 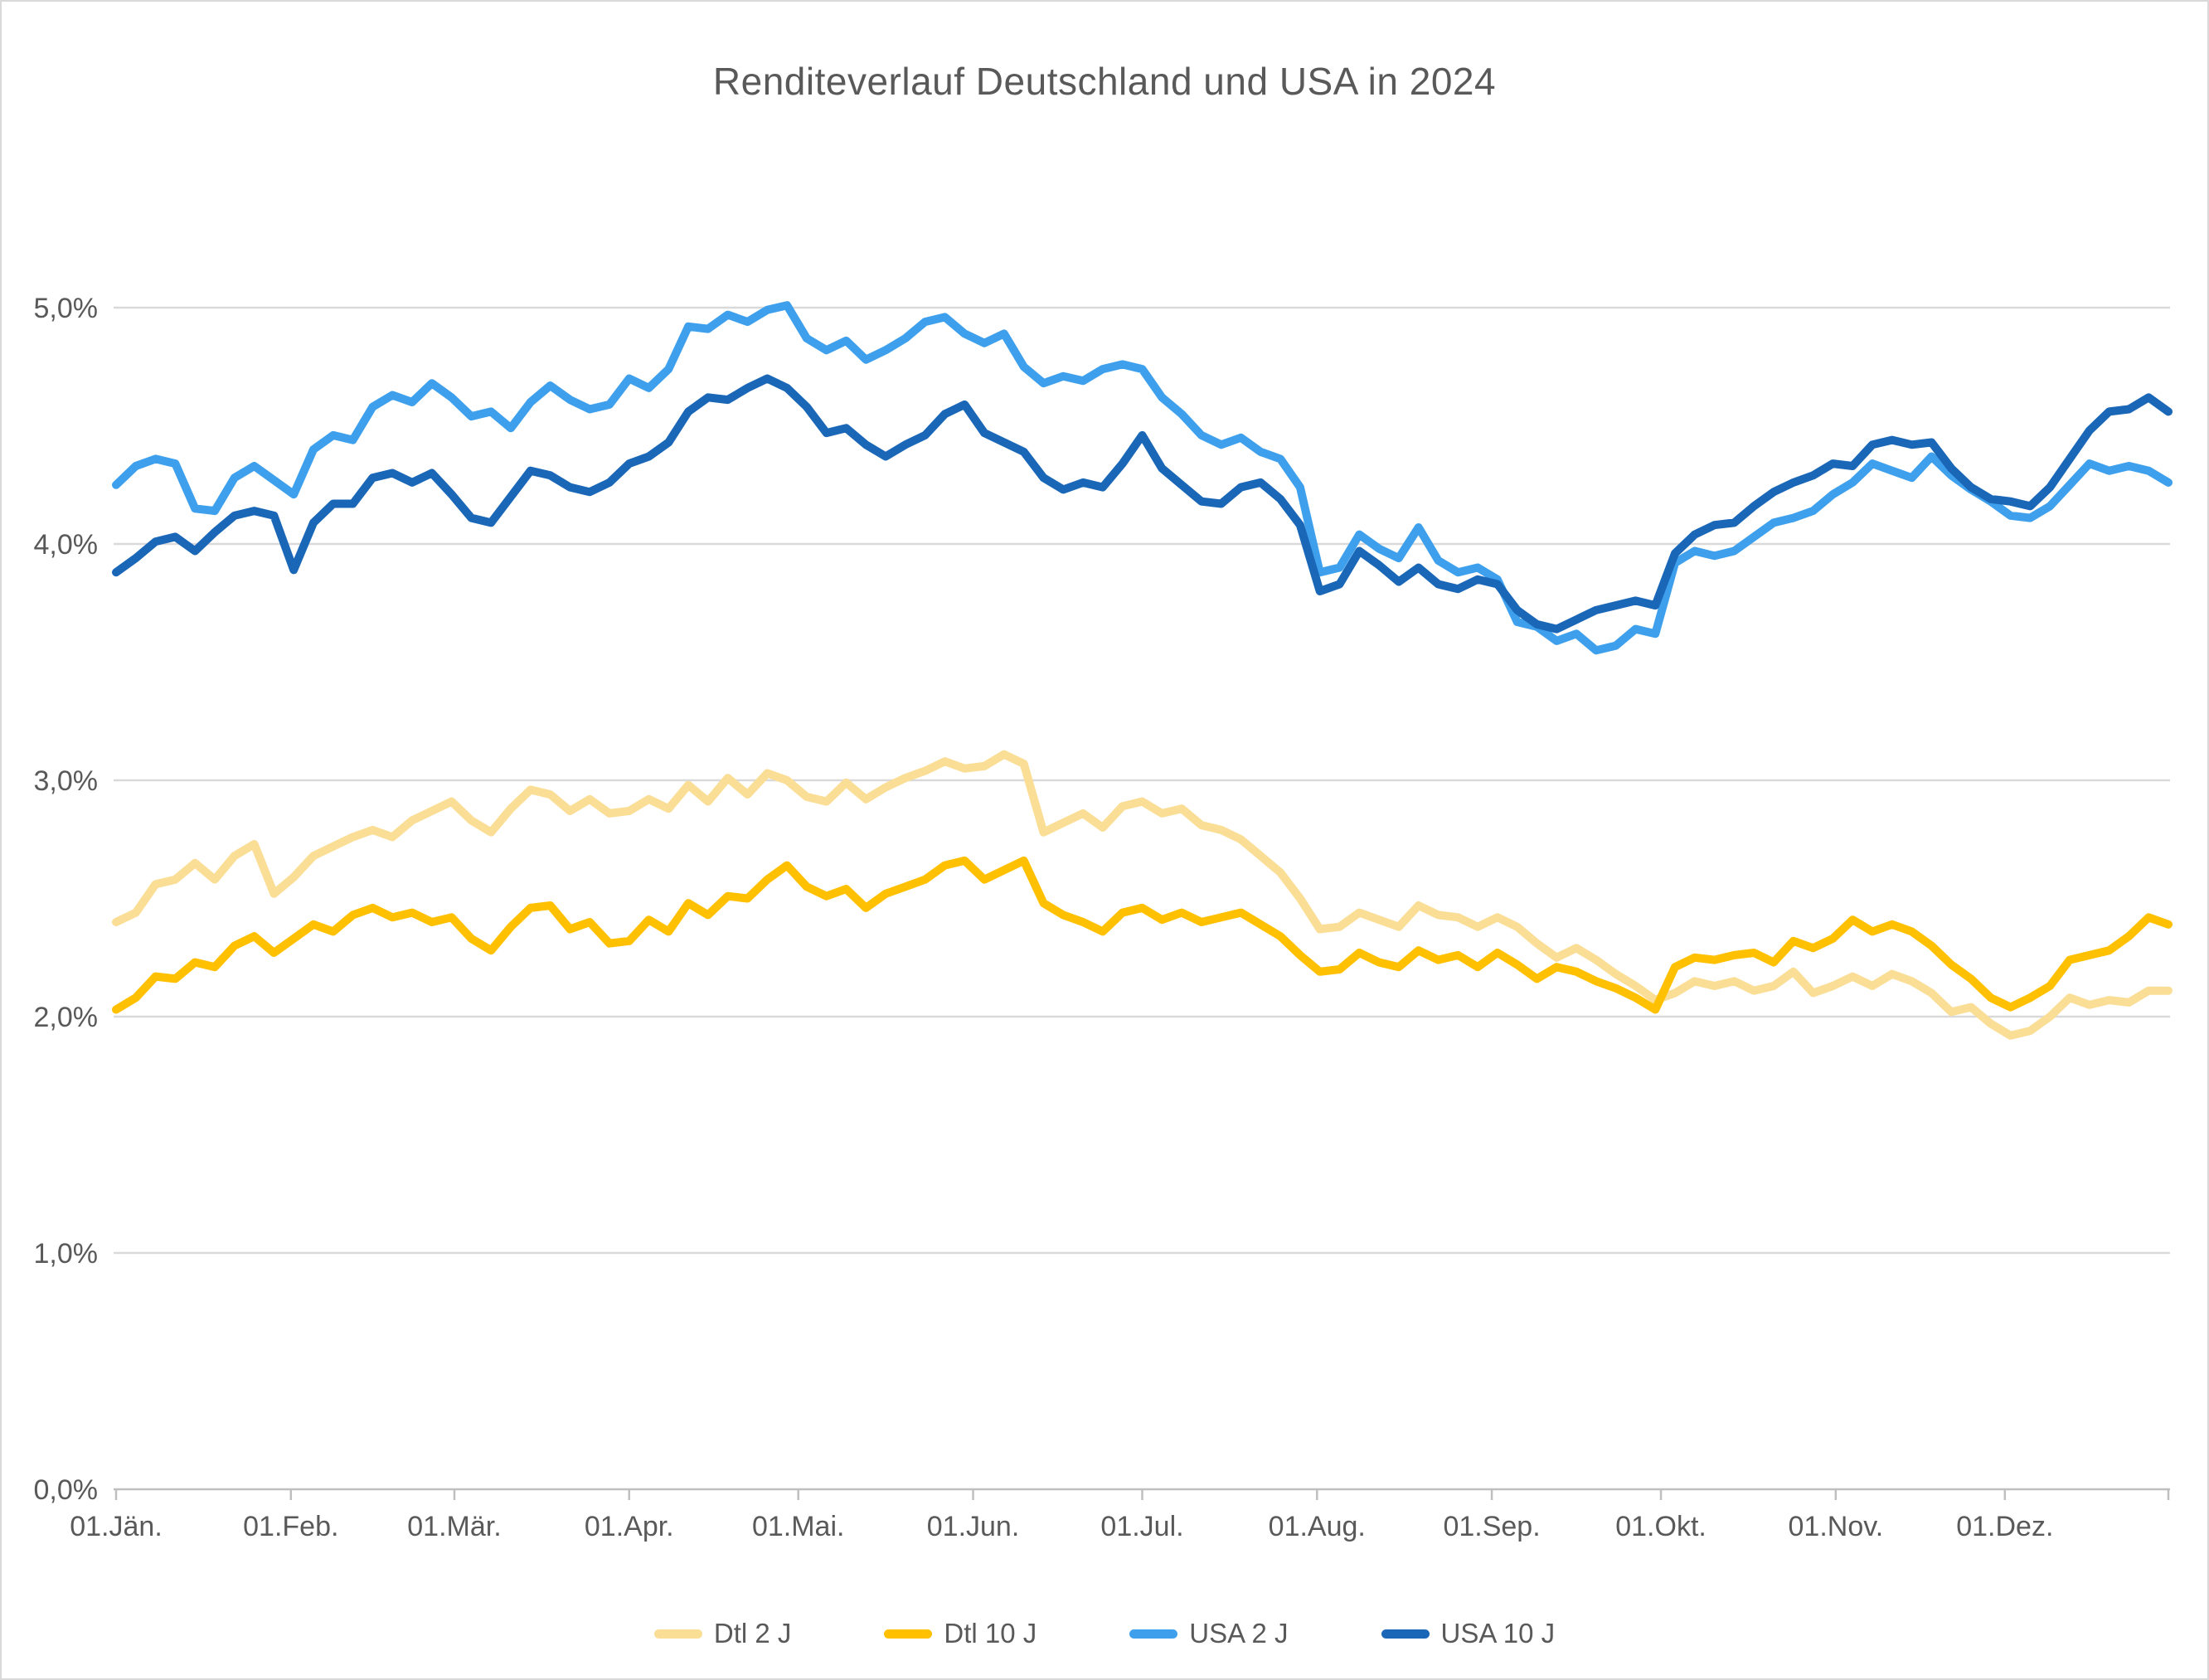 I want to click on legend-item-usa-10-j: USA 10 J, so click(x=1468, y=1633).